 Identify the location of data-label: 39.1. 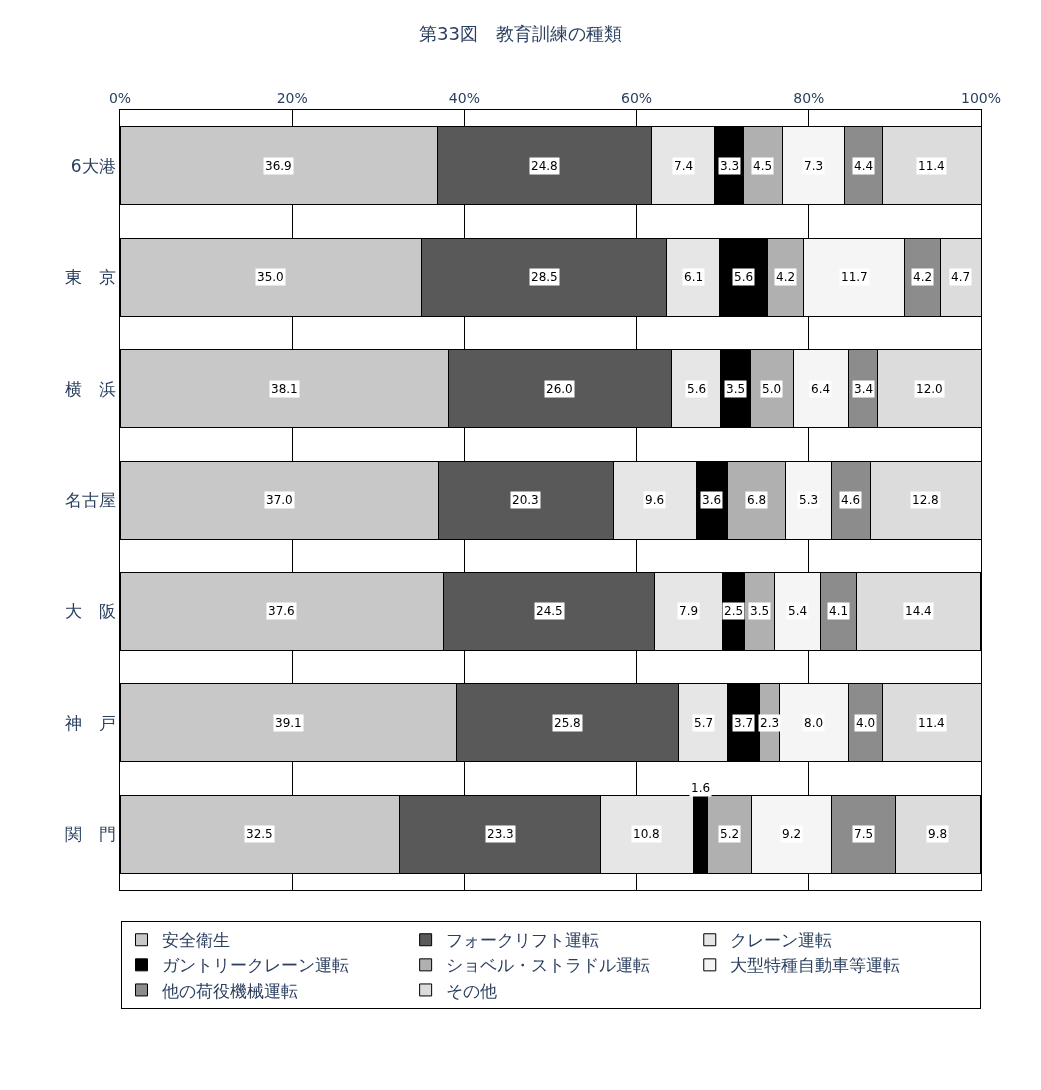
(288, 723).